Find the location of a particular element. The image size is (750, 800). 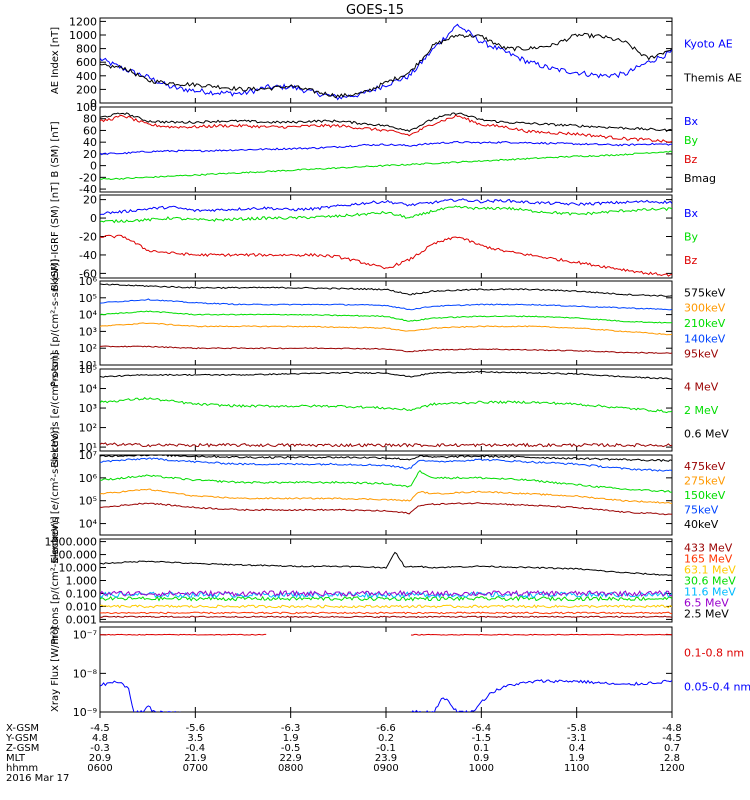

y-axis-label: Xray Flux [W/m²] is located at coordinates (55, 669).